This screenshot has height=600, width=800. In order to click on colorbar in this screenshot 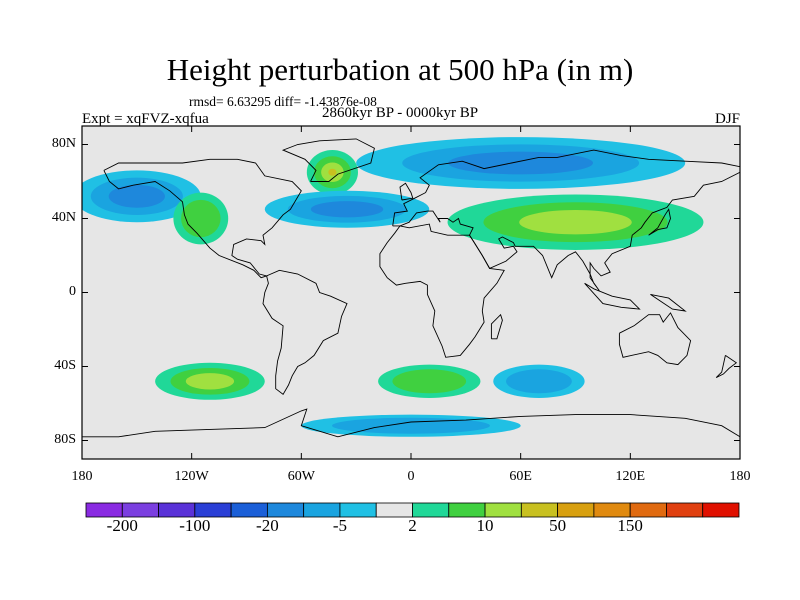, I will do `click(412, 510)`.